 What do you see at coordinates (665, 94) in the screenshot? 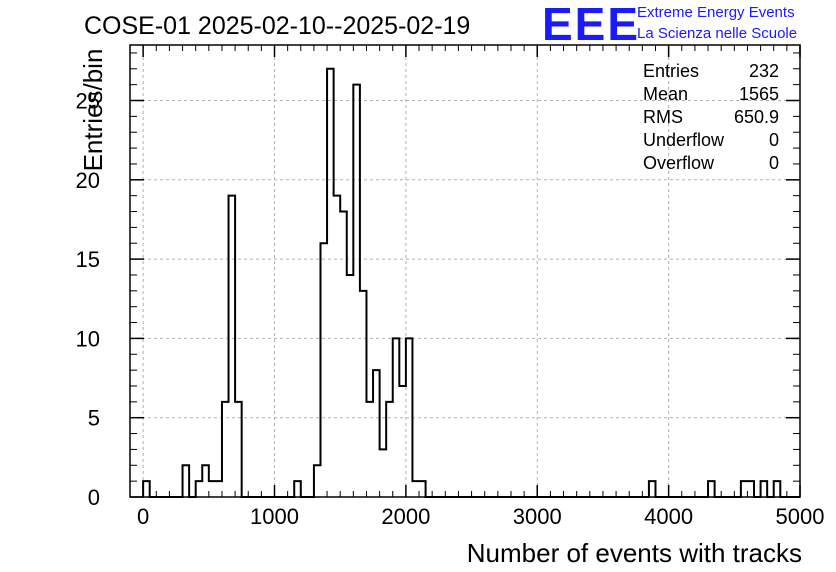
I see `stat-label: Mean` at bounding box center [665, 94].